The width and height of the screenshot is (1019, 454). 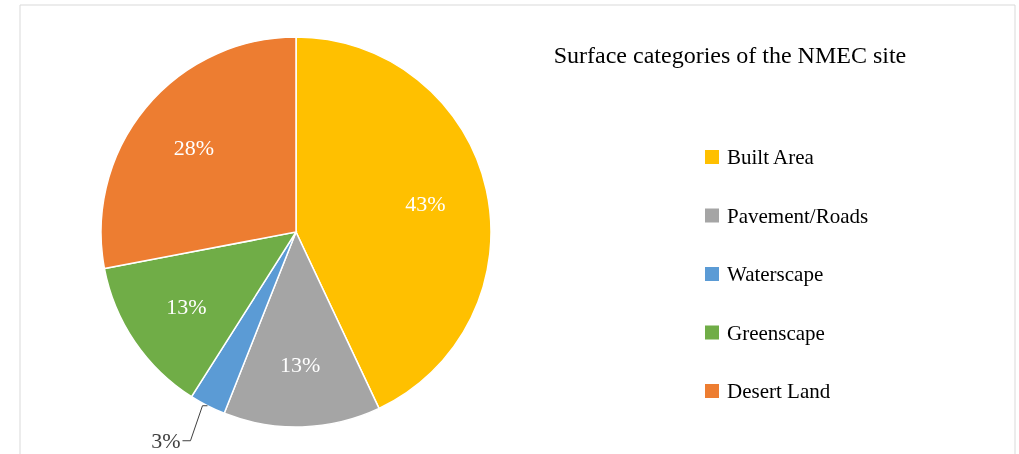 I want to click on legend-label: Greenscape, so click(x=776, y=332).